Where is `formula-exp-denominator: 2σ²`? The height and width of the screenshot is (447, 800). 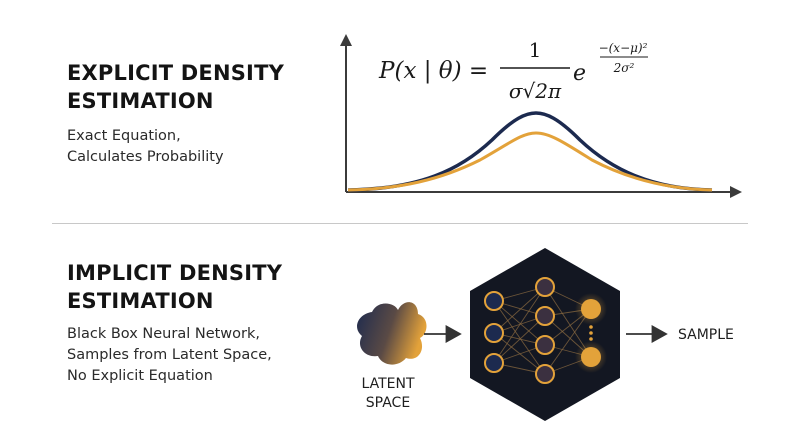 formula-exp-denominator: 2σ² is located at coordinates (624, 68).